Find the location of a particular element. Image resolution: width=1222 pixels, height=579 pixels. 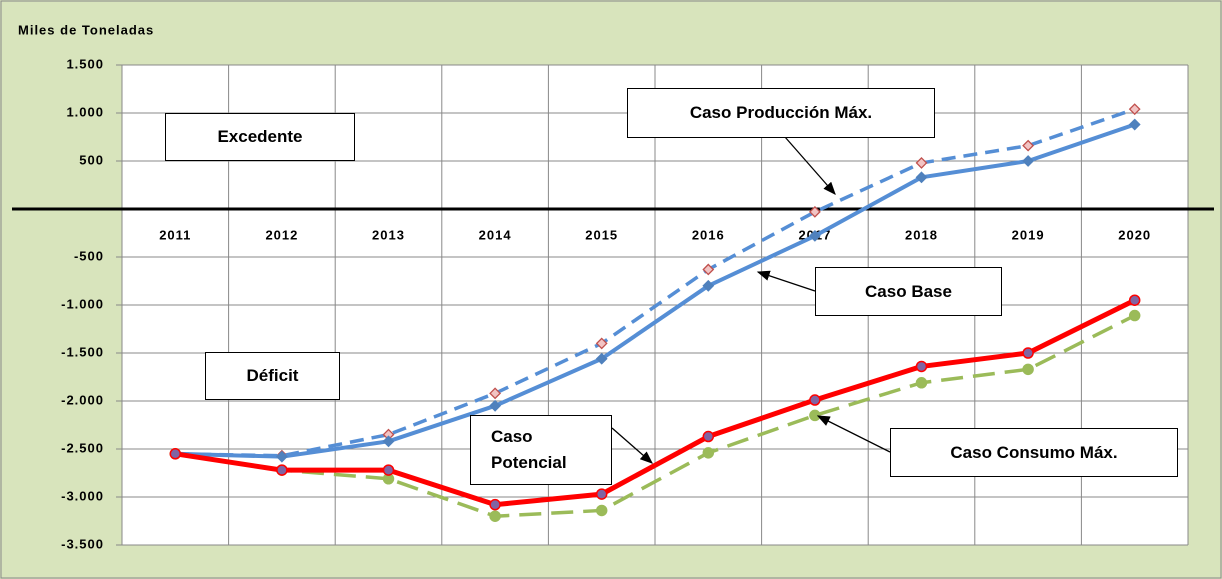

y-axis-title: Miles de Toneladas is located at coordinates (86, 29).